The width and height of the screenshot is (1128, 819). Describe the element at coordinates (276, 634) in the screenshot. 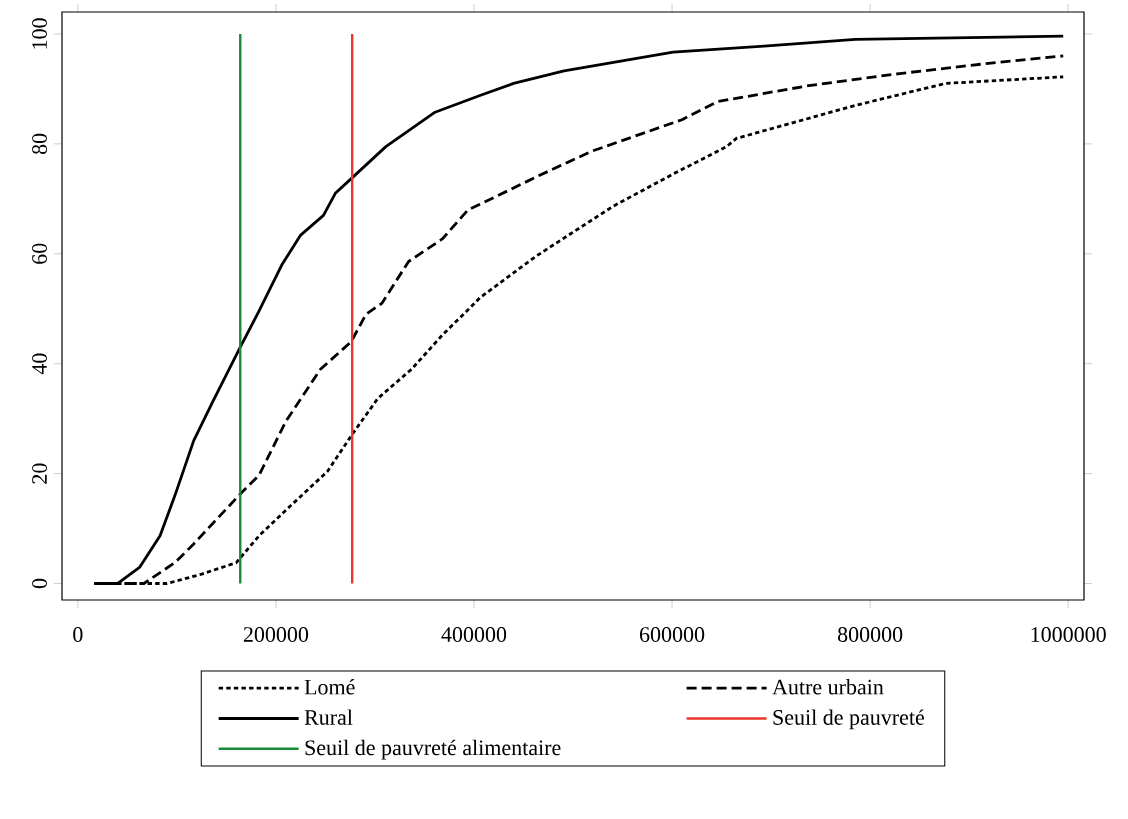

I see `x-tick-label: 200000` at that location.